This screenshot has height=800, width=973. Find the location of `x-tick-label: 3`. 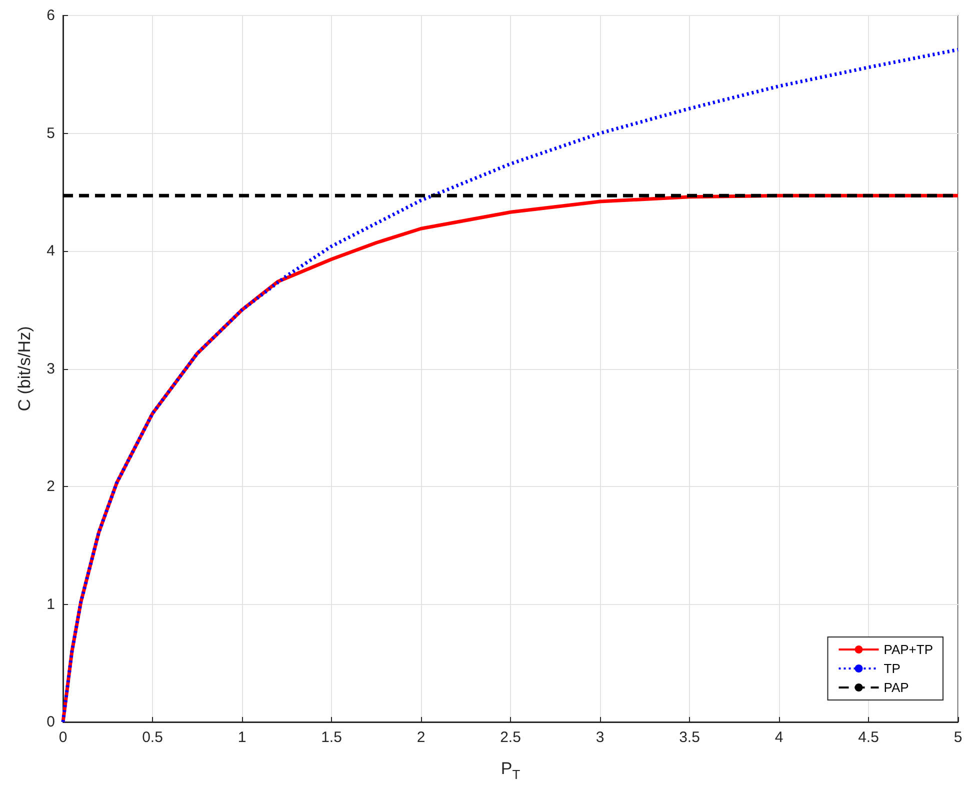

x-tick-label: 3 is located at coordinates (600, 737).